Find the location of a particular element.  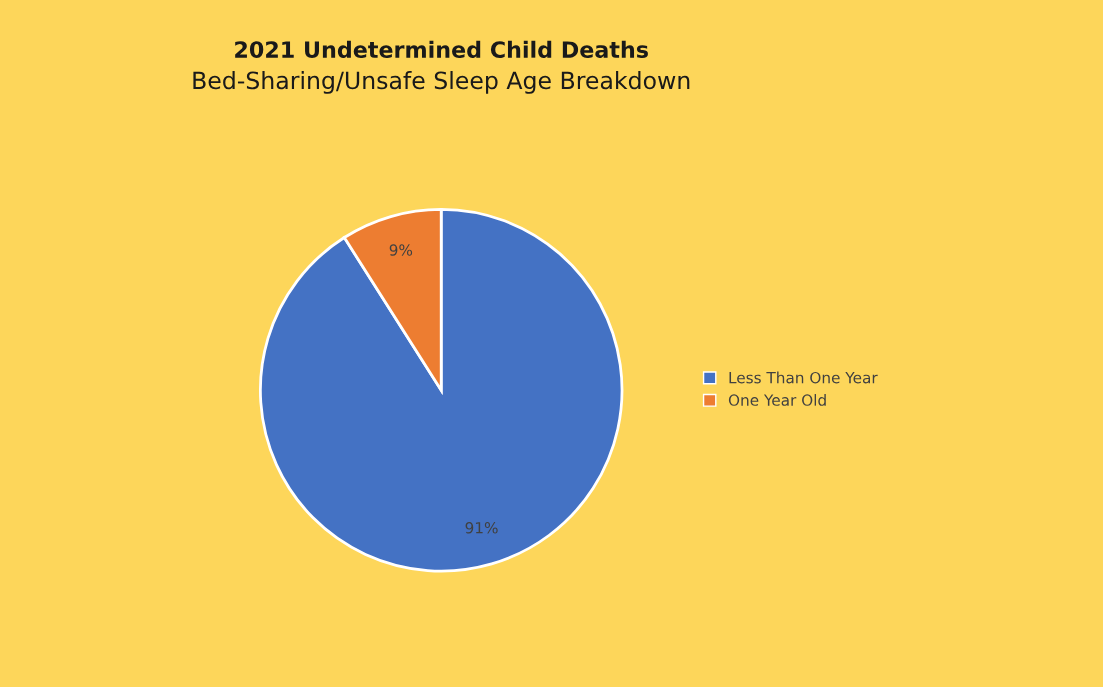

chart-subtitle: Bed-Sharing/Unsafe Sleep Age Breakdown is located at coordinates (441, 82).